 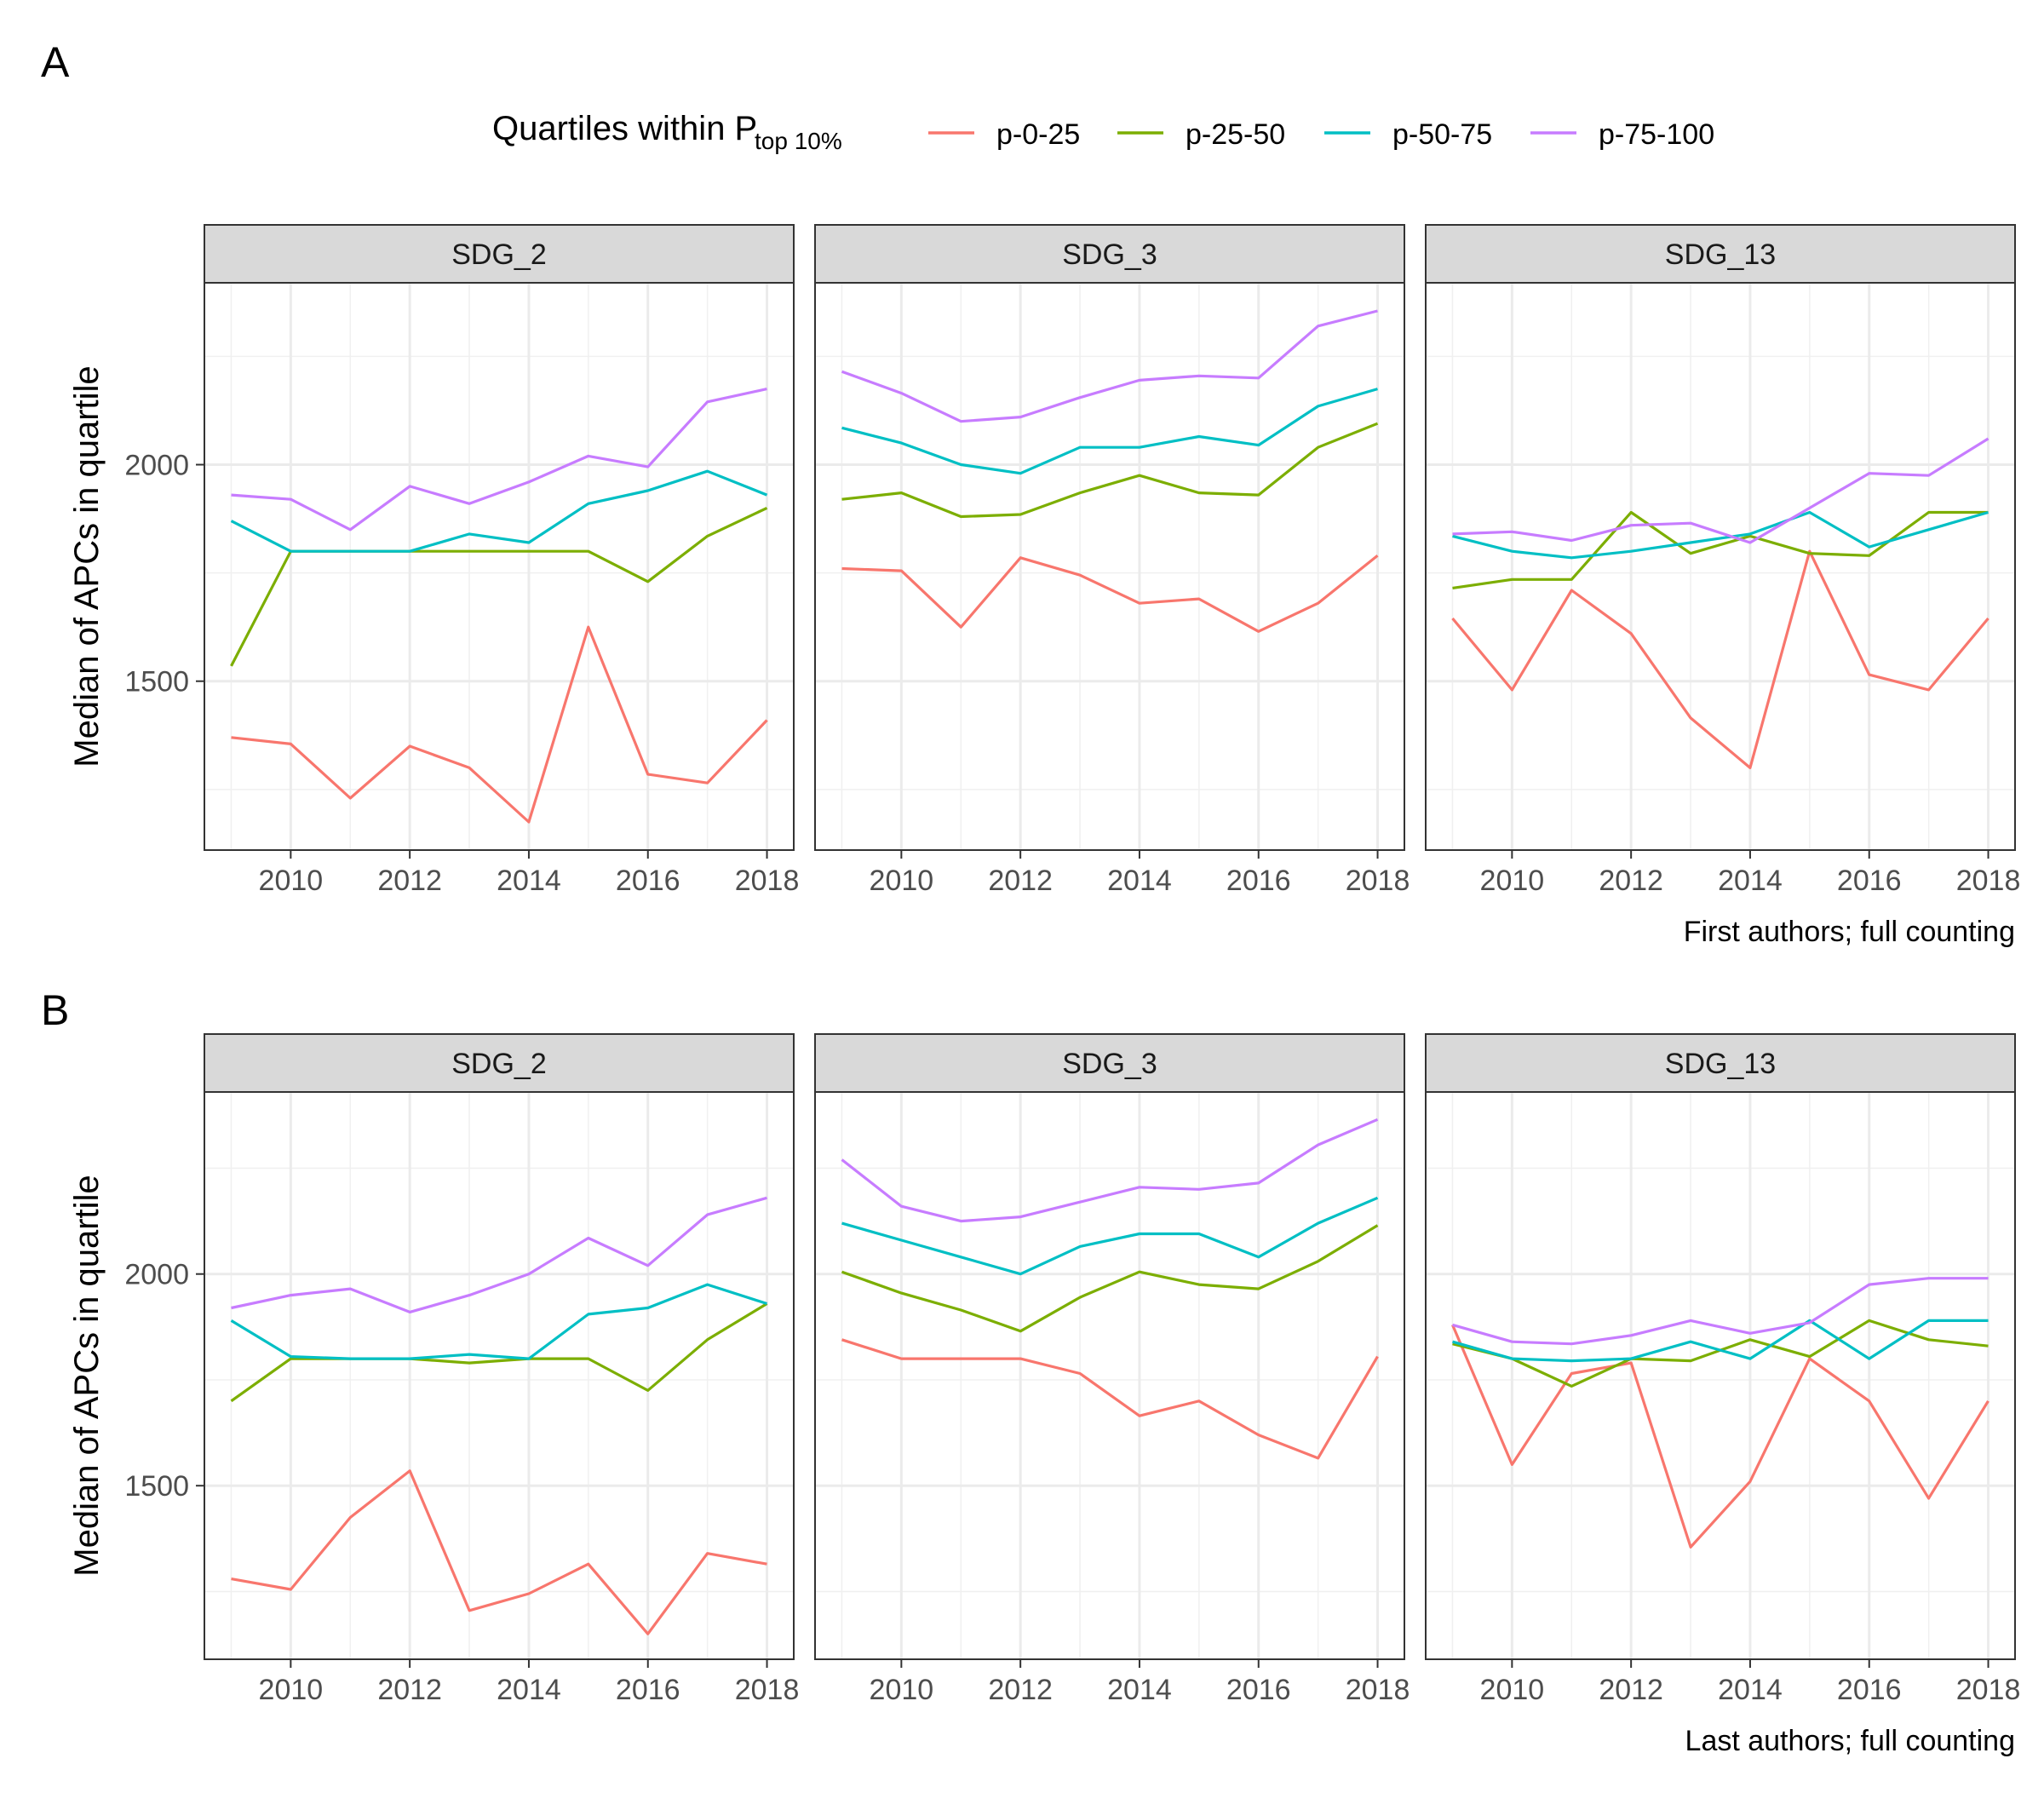 What do you see at coordinates (798, 141) in the screenshot?
I see `legend-title-subscript: top 10%` at bounding box center [798, 141].